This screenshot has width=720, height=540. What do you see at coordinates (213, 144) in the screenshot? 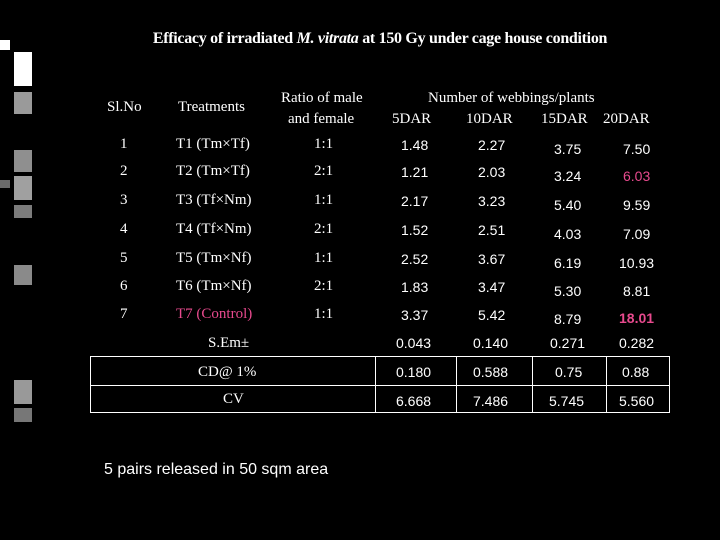
I see `row-treatment: T1 (Tm×Tf)` at bounding box center [213, 144].